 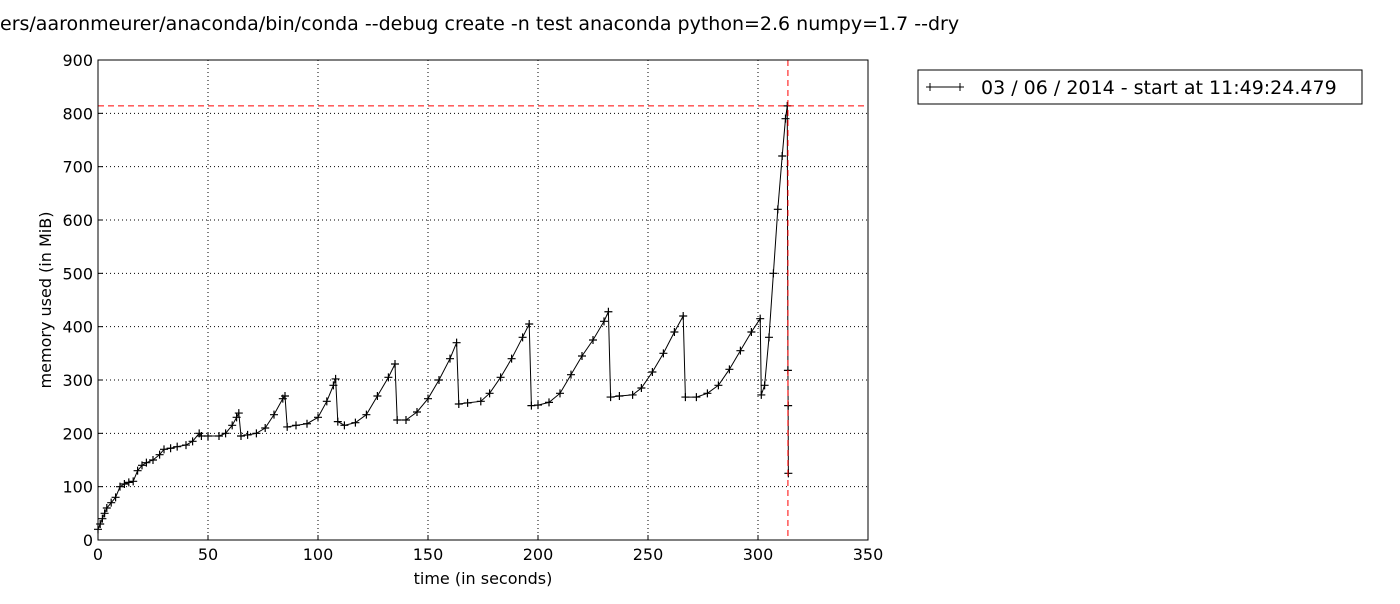 I want to click on x-tick-label: 100, so click(x=318, y=554).